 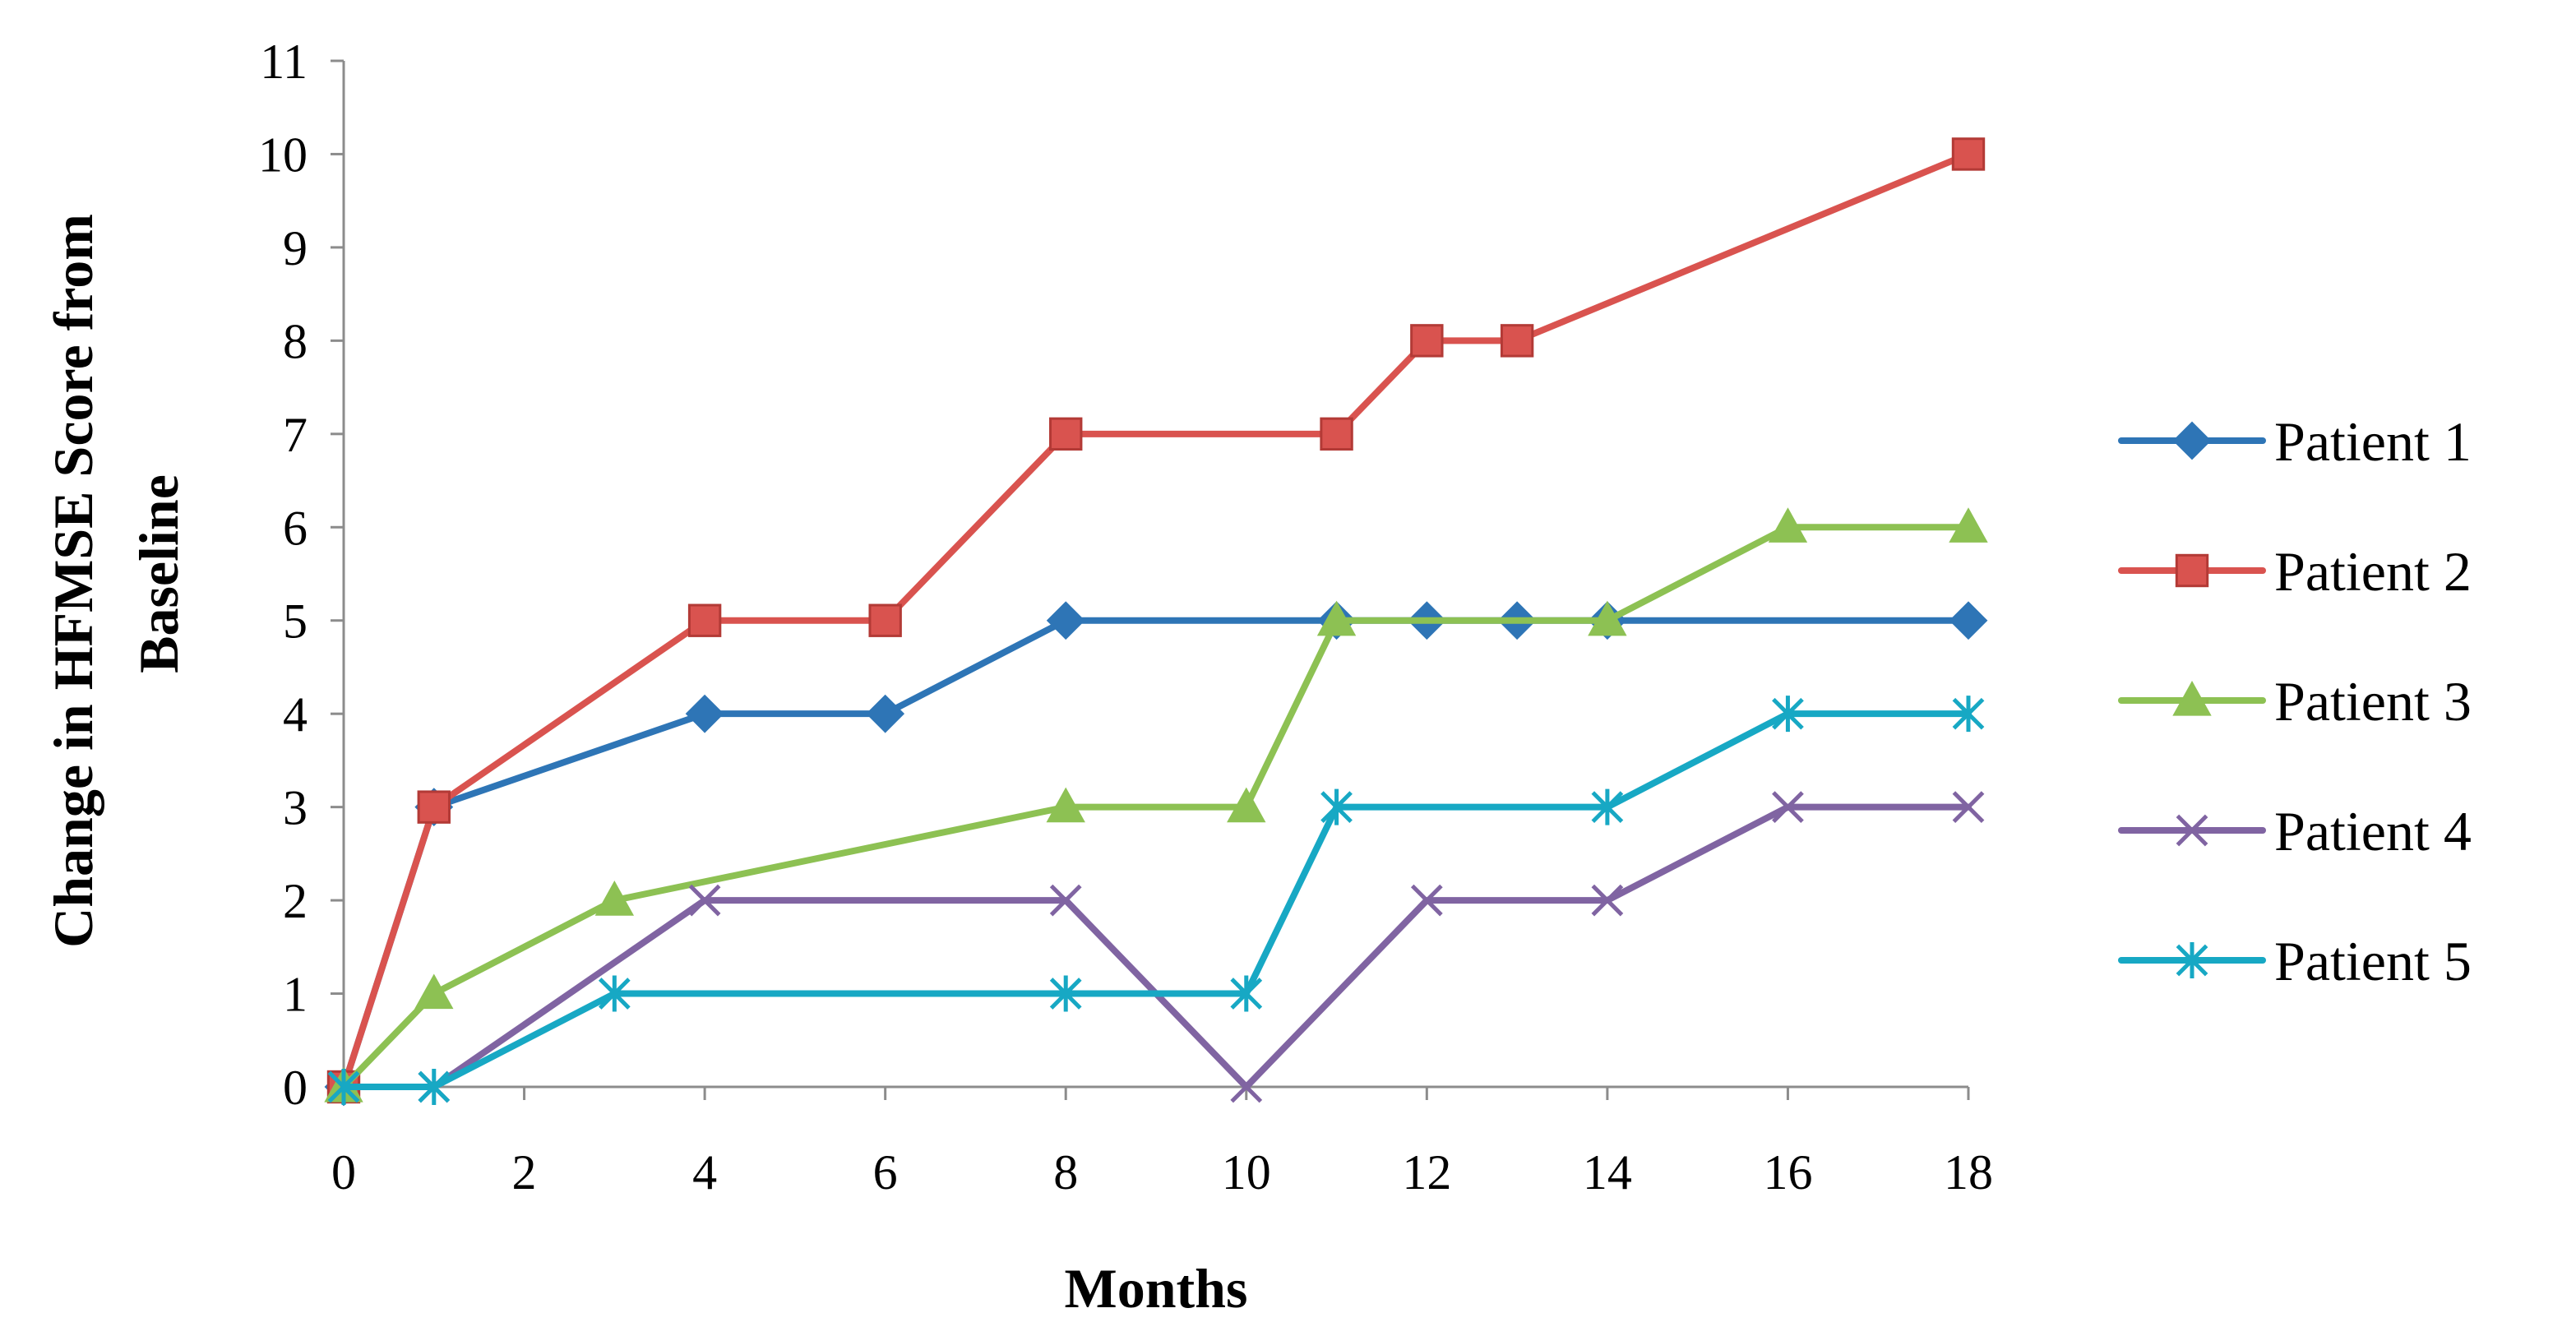 I want to click on x-tick-label: 0, so click(x=343, y=1172).